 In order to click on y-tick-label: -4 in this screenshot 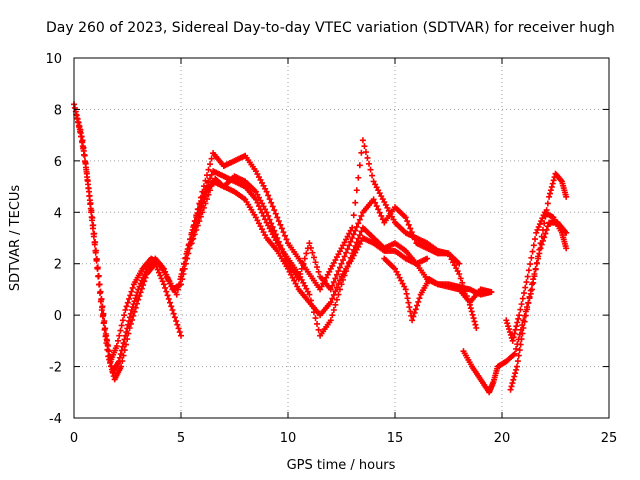, I will do `click(55, 419)`.